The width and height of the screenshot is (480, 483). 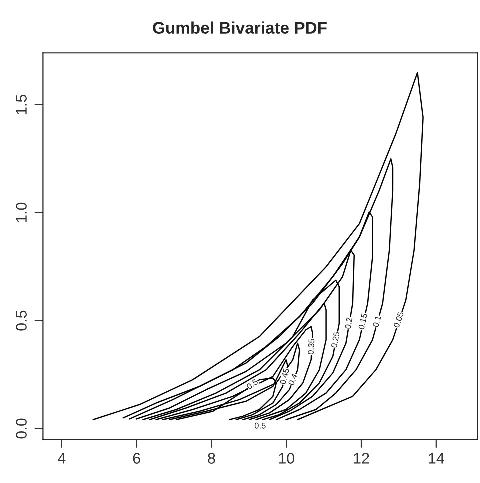 I want to click on text: 0.45, so click(x=285, y=376).